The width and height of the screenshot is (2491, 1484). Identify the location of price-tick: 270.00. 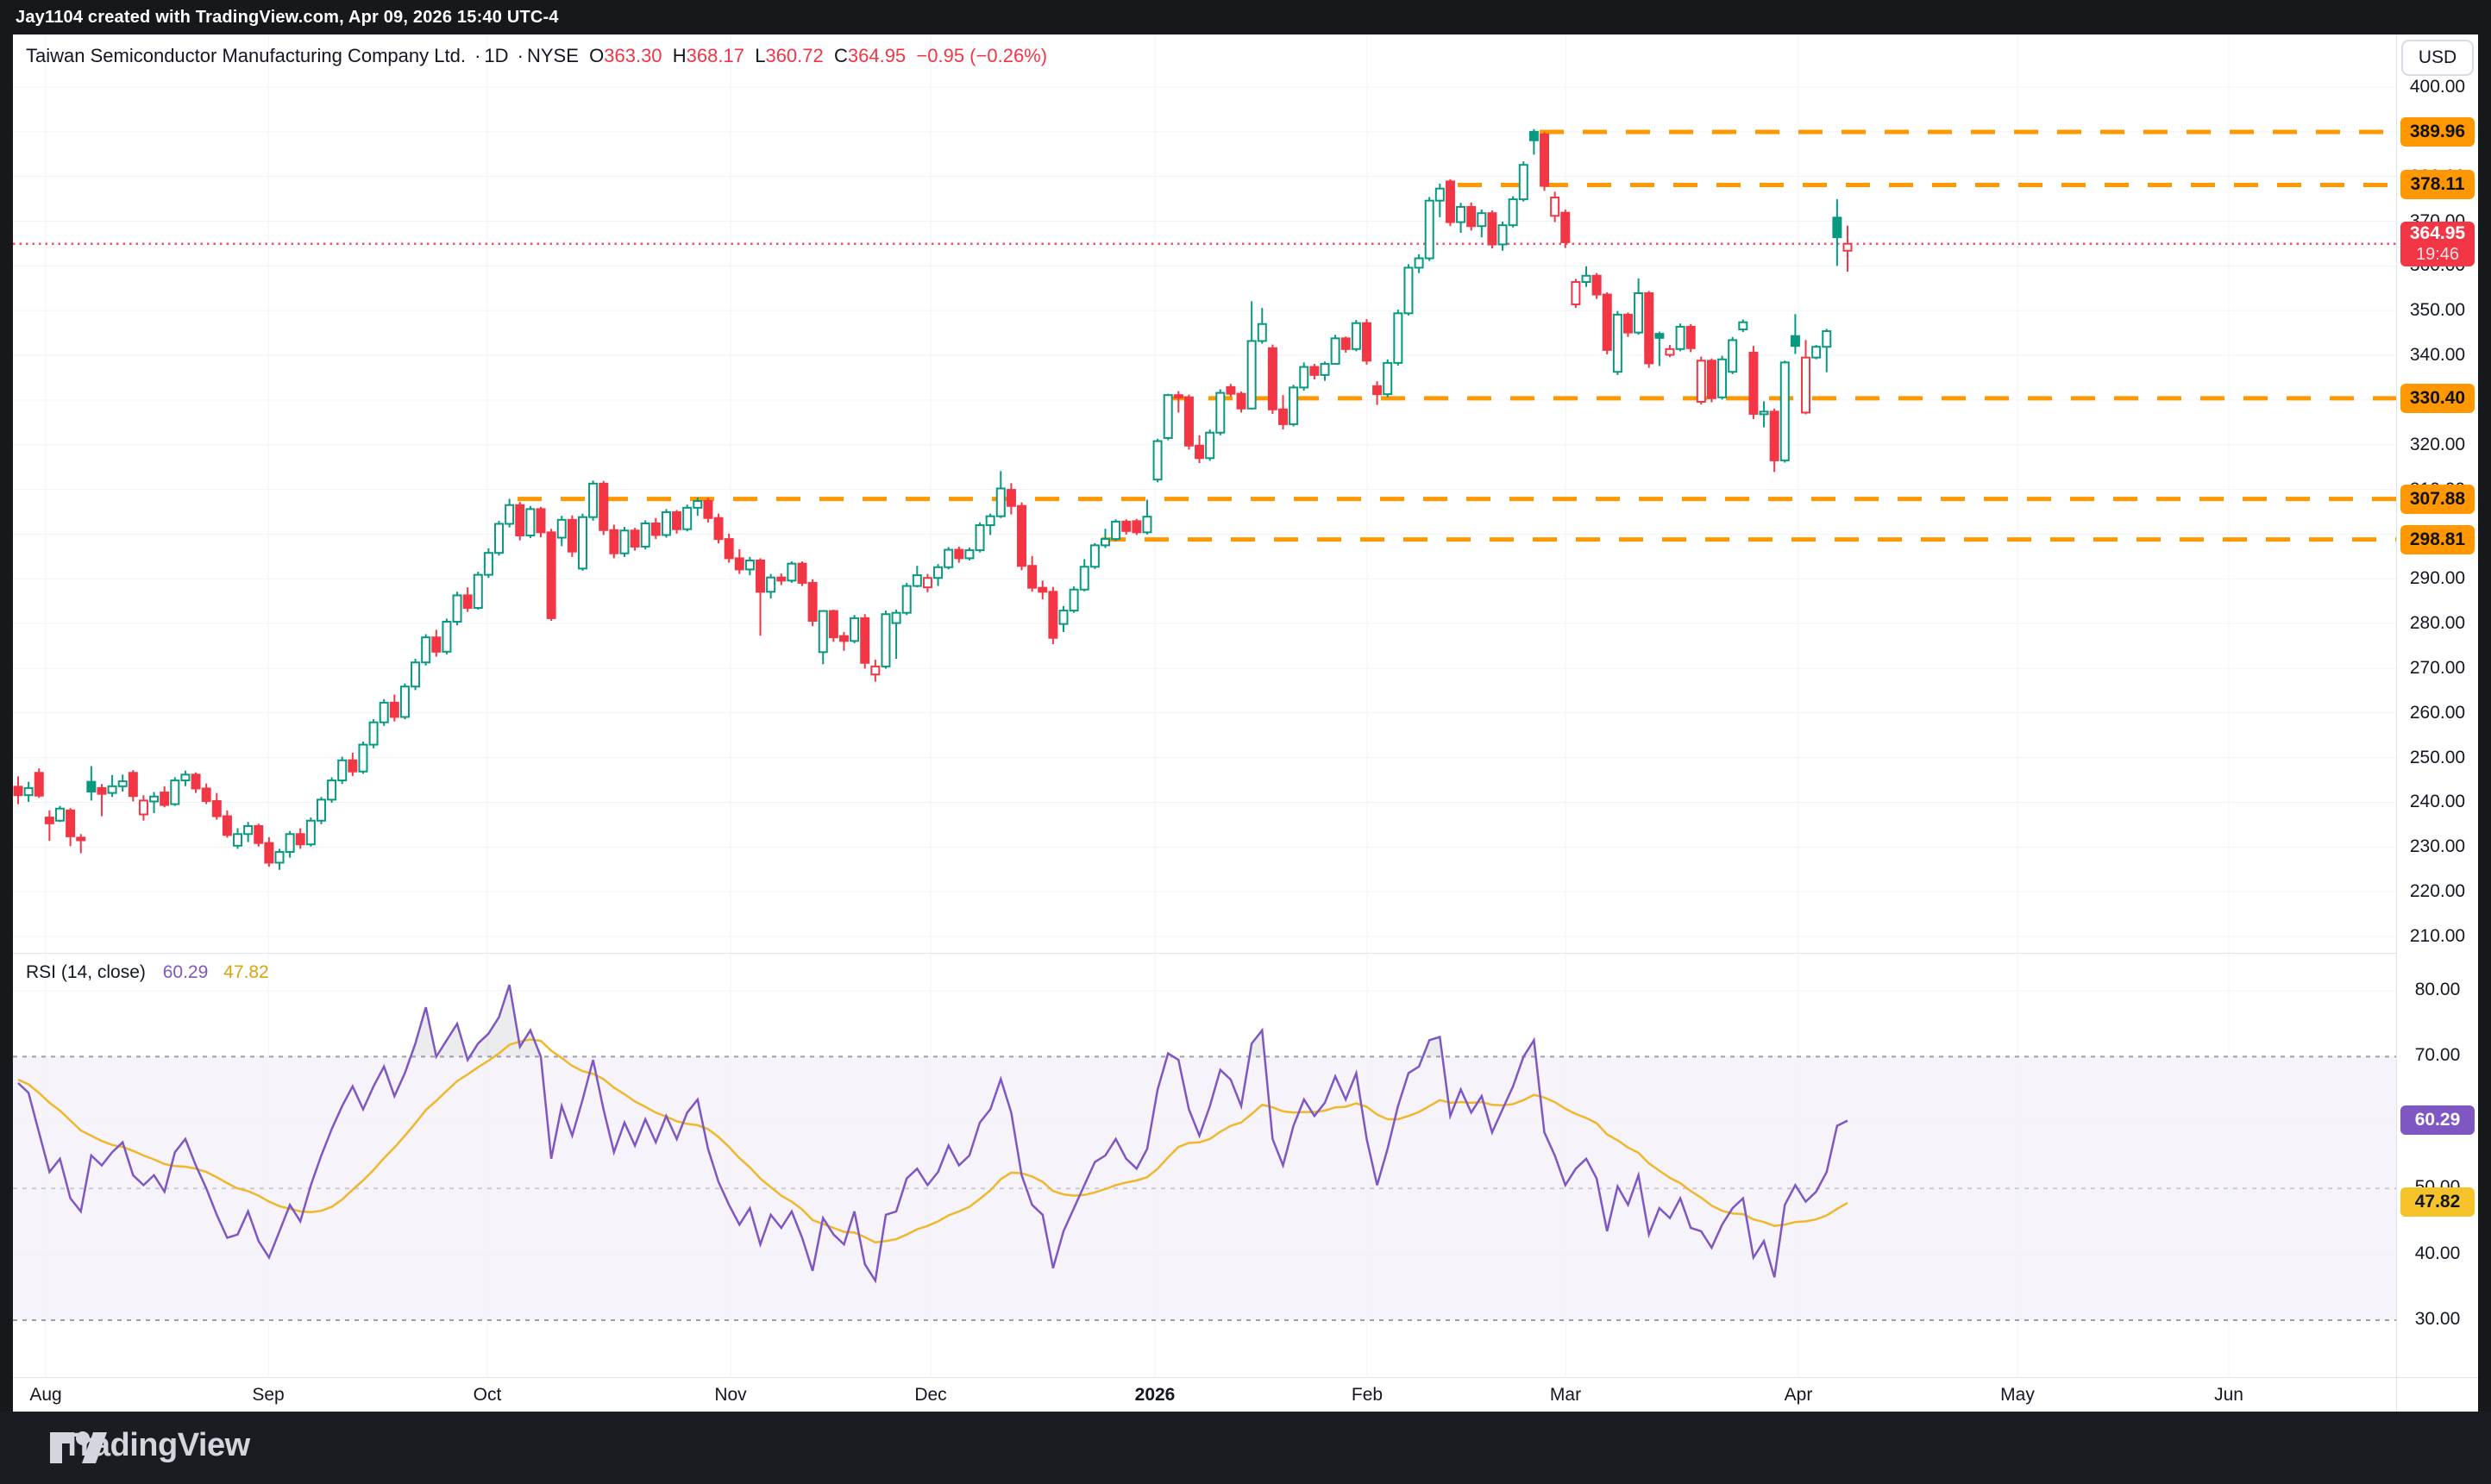
(2437, 667).